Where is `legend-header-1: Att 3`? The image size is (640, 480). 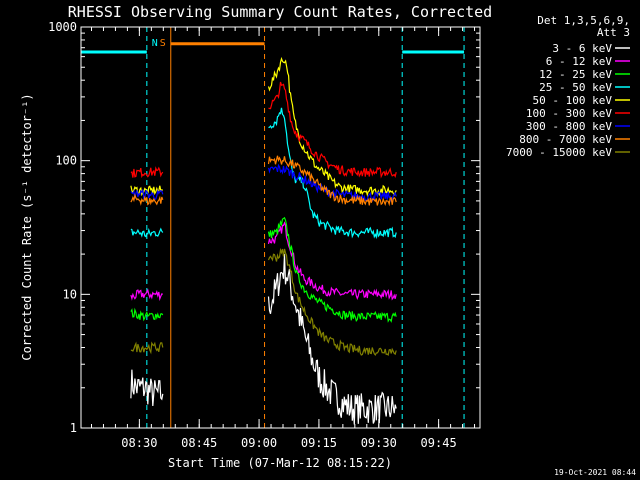 legend-header-1: Att 3 is located at coordinates (613, 32).